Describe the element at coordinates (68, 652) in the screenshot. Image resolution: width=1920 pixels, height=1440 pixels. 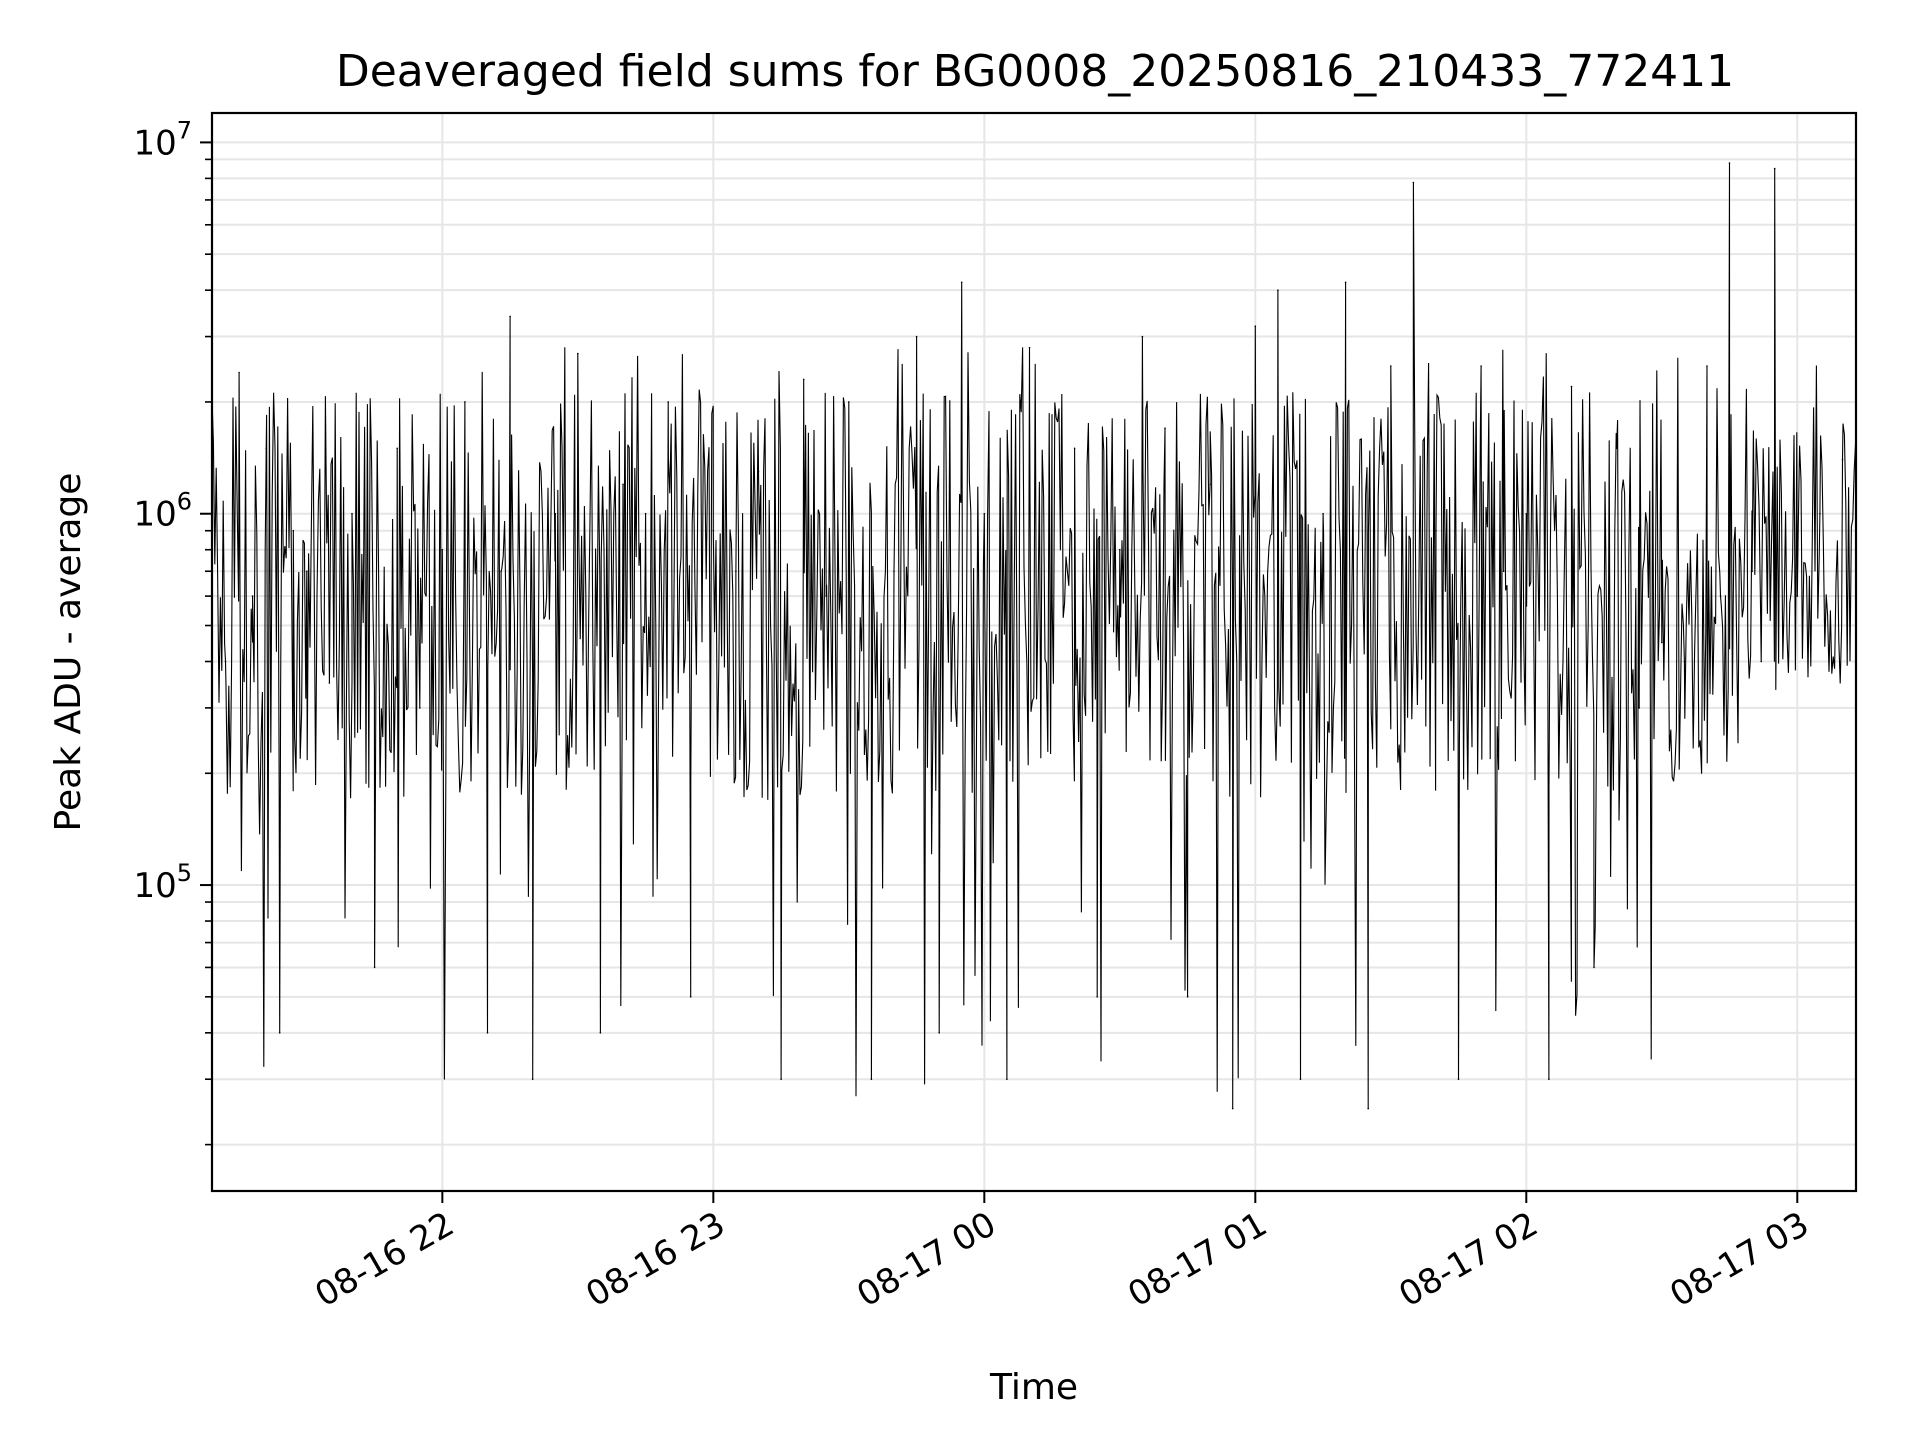
I see `y-axis-title: Peak ADU - average` at that location.